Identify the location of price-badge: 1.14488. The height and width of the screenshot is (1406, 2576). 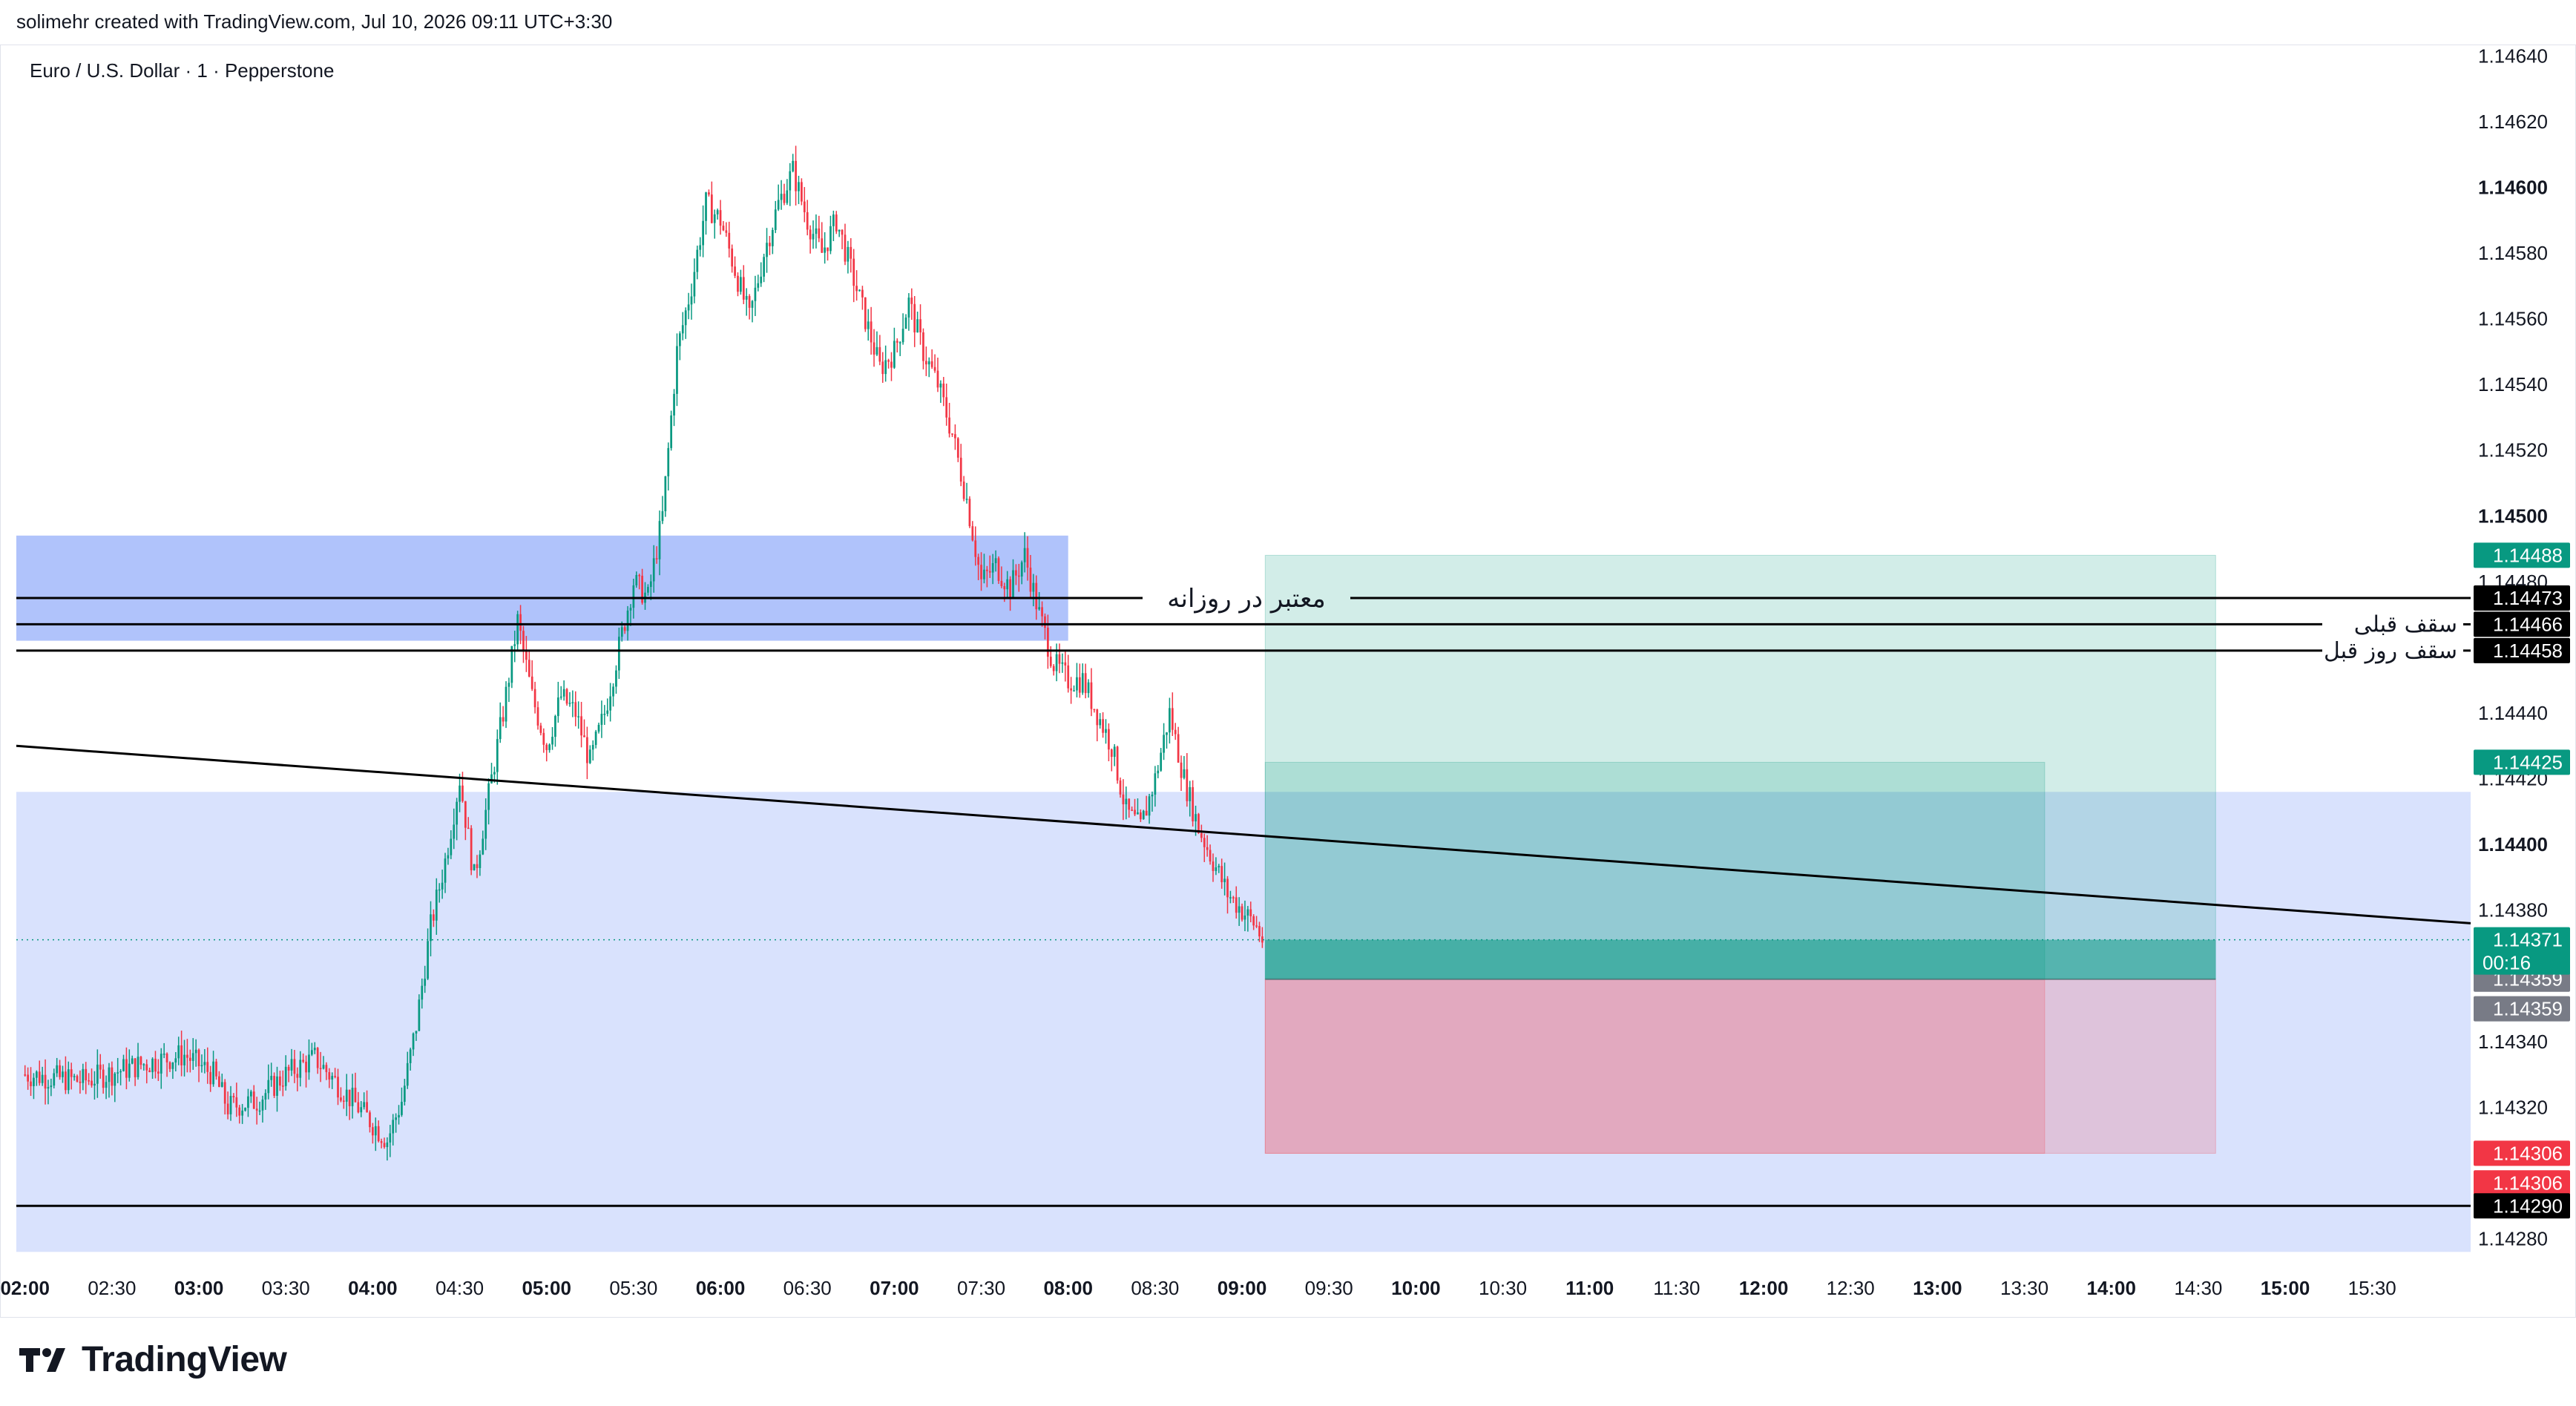
(2522, 555).